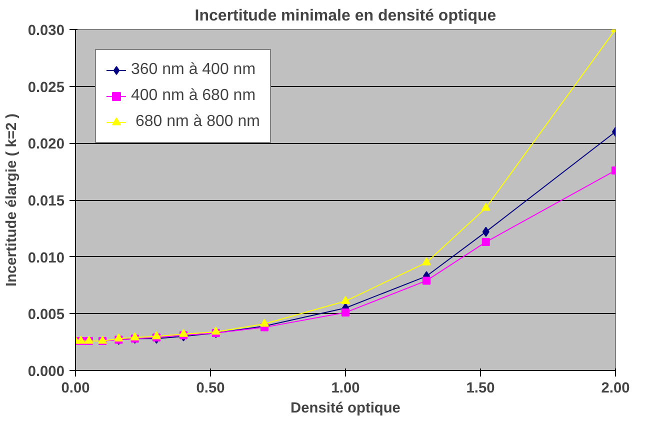 This screenshot has width=649, height=423. I want to click on x-tick-label: 0.00, so click(75, 388).